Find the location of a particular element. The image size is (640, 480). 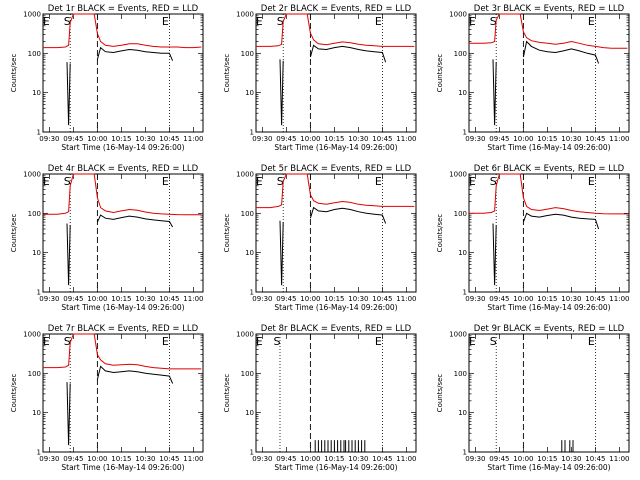

panel-title: Det 3r BLACK = Events, RED = LLD is located at coordinates (549, 9).